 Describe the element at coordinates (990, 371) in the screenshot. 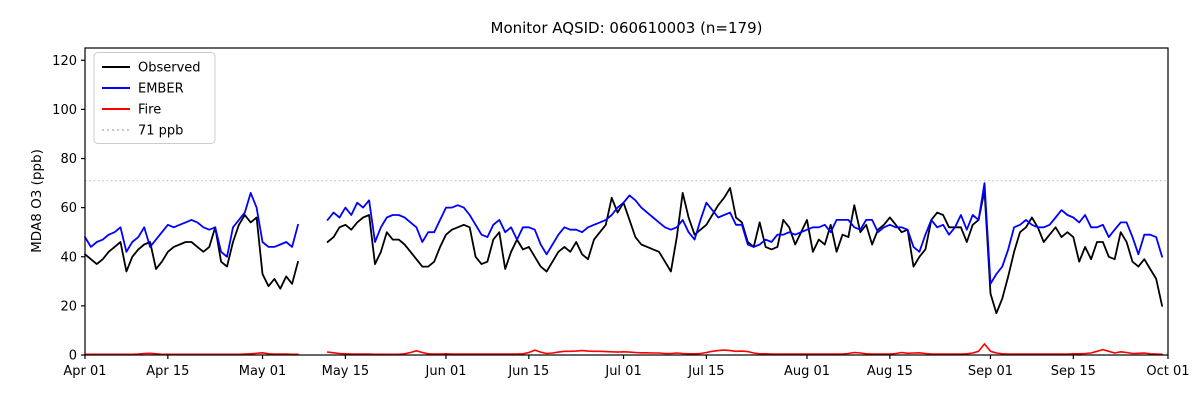

I see `x-tick-label: Sep 01` at that location.